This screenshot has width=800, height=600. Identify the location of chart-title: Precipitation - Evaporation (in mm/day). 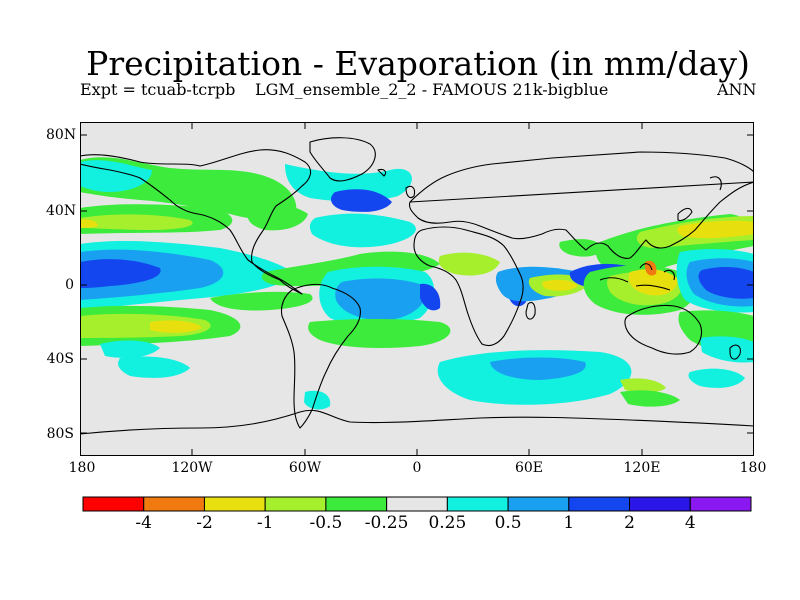
(418, 63).